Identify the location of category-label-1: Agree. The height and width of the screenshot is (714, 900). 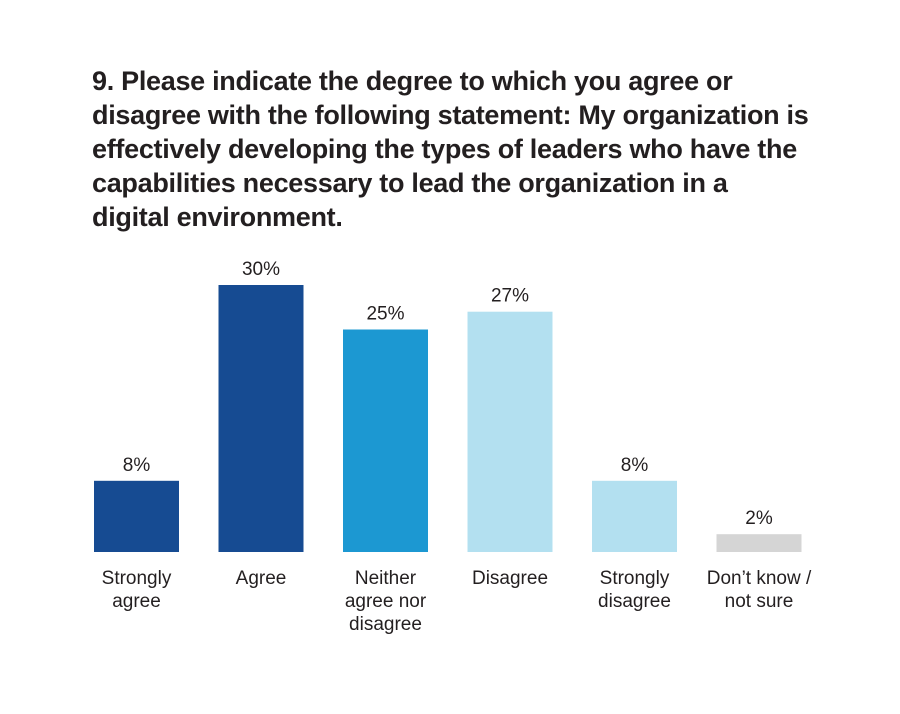
(261, 578).